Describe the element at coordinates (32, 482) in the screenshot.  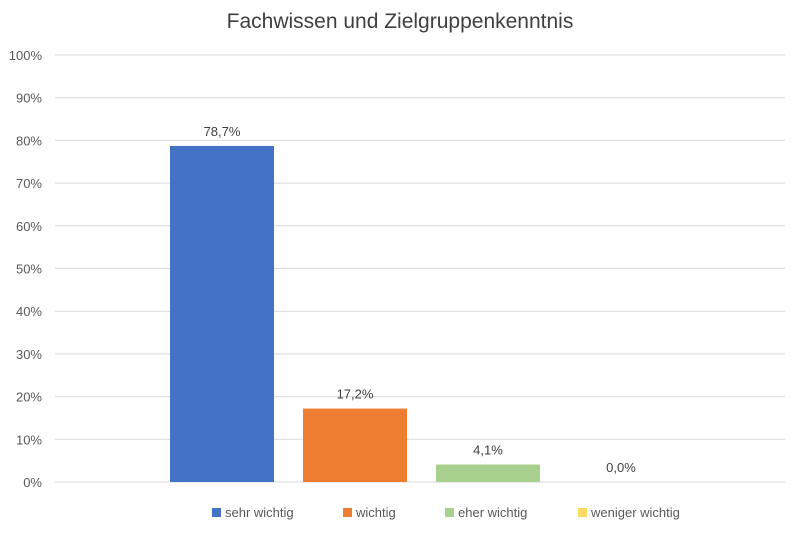
I see `y-tick-label: 0%` at that location.